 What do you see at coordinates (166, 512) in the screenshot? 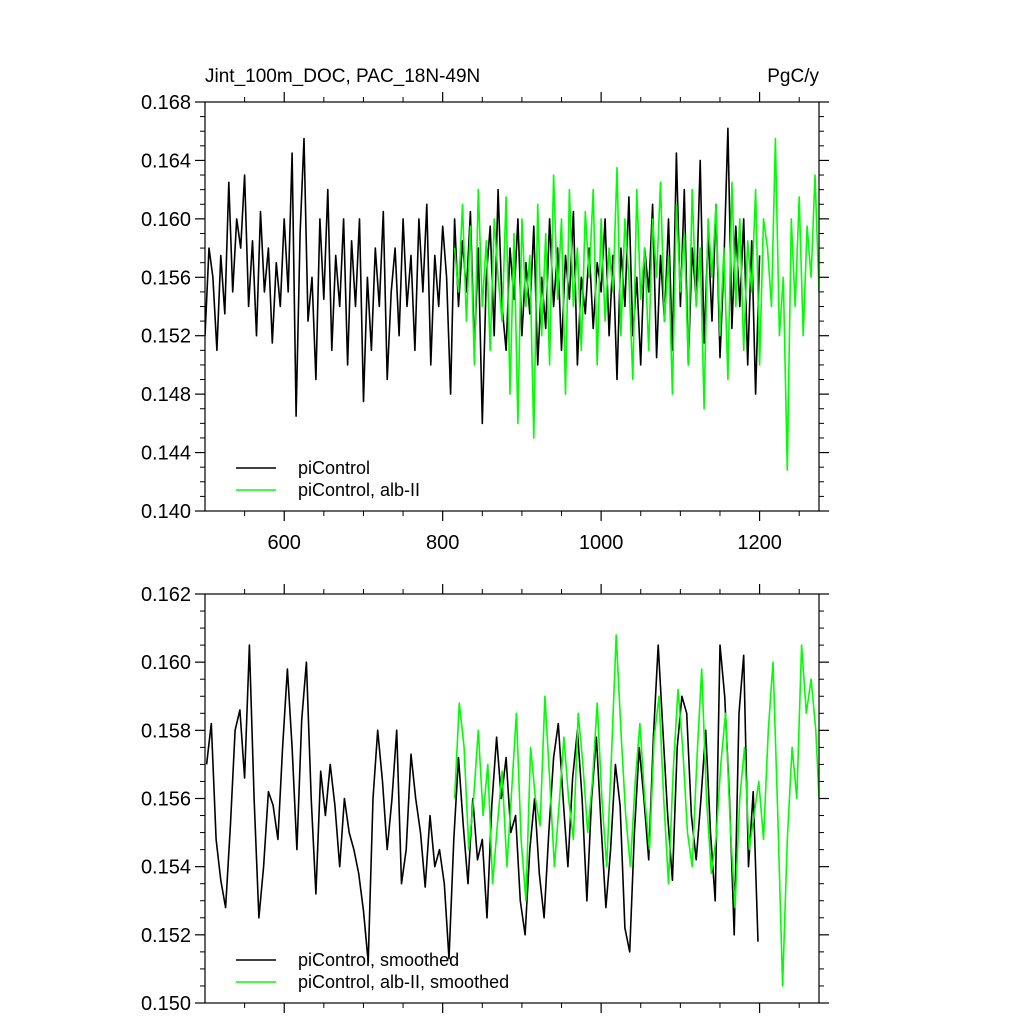
I see `y-tick-label: 0.140` at bounding box center [166, 512].